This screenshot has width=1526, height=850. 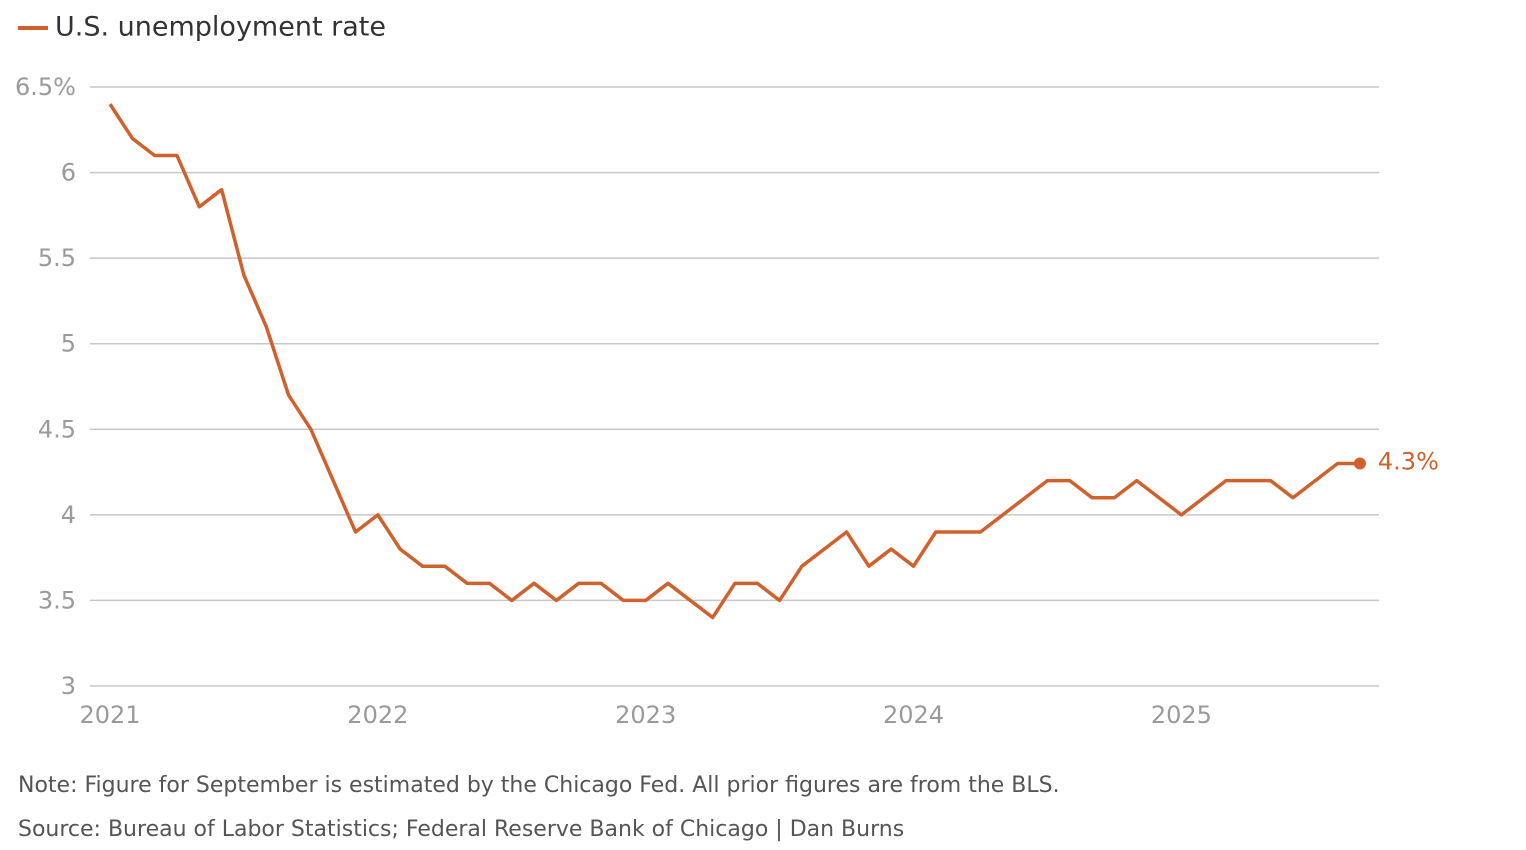 I want to click on y-tick-label: 3.5, so click(x=57, y=600).